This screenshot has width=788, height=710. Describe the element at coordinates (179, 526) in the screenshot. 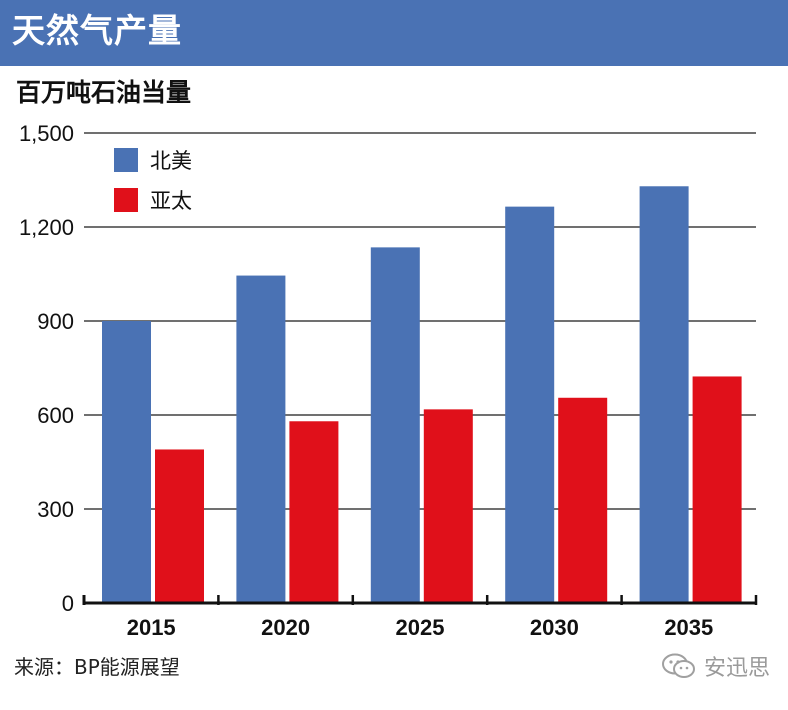

I see `bar-asia-pacific-2015` at that location.